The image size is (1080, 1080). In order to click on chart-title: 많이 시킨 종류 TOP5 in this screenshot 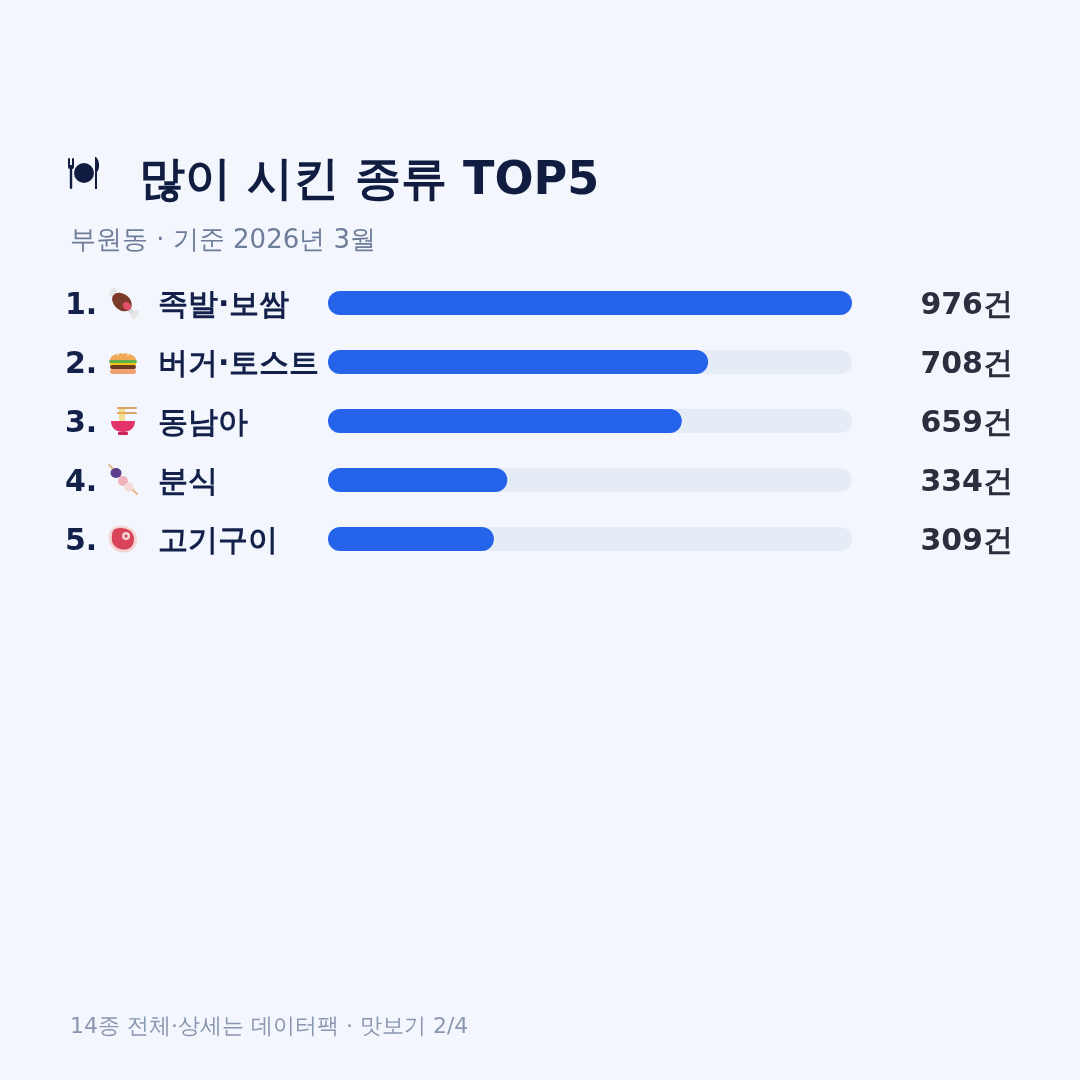, I will do `click(369, 178)`.